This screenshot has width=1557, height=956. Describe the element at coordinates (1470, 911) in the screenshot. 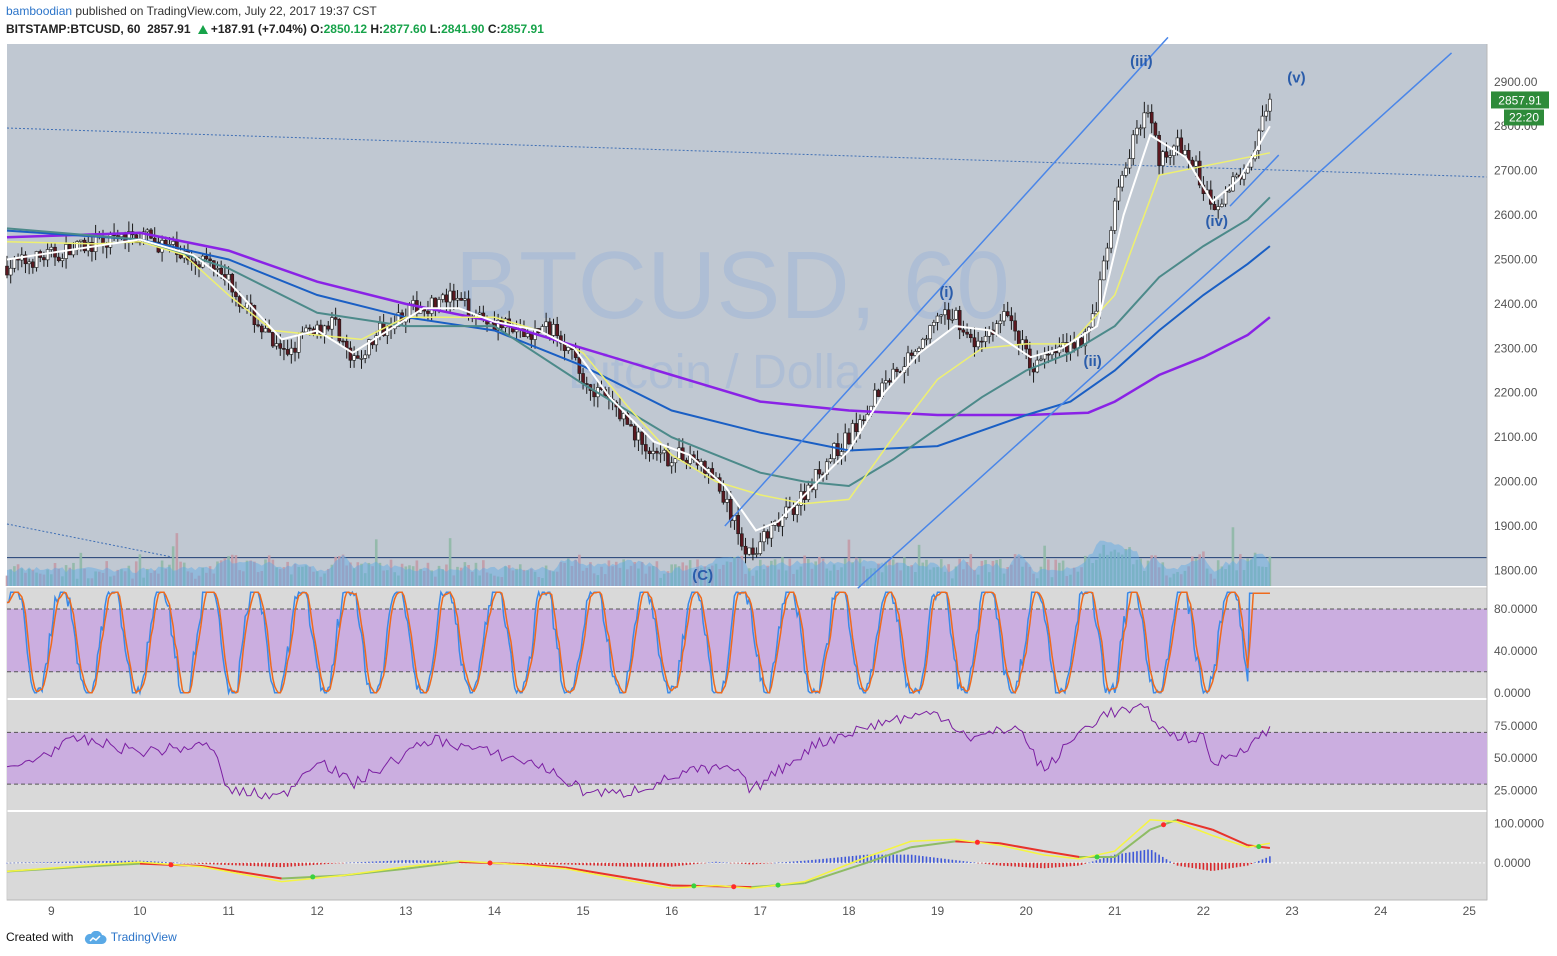

I see `time-tick-label: 25` at that location.